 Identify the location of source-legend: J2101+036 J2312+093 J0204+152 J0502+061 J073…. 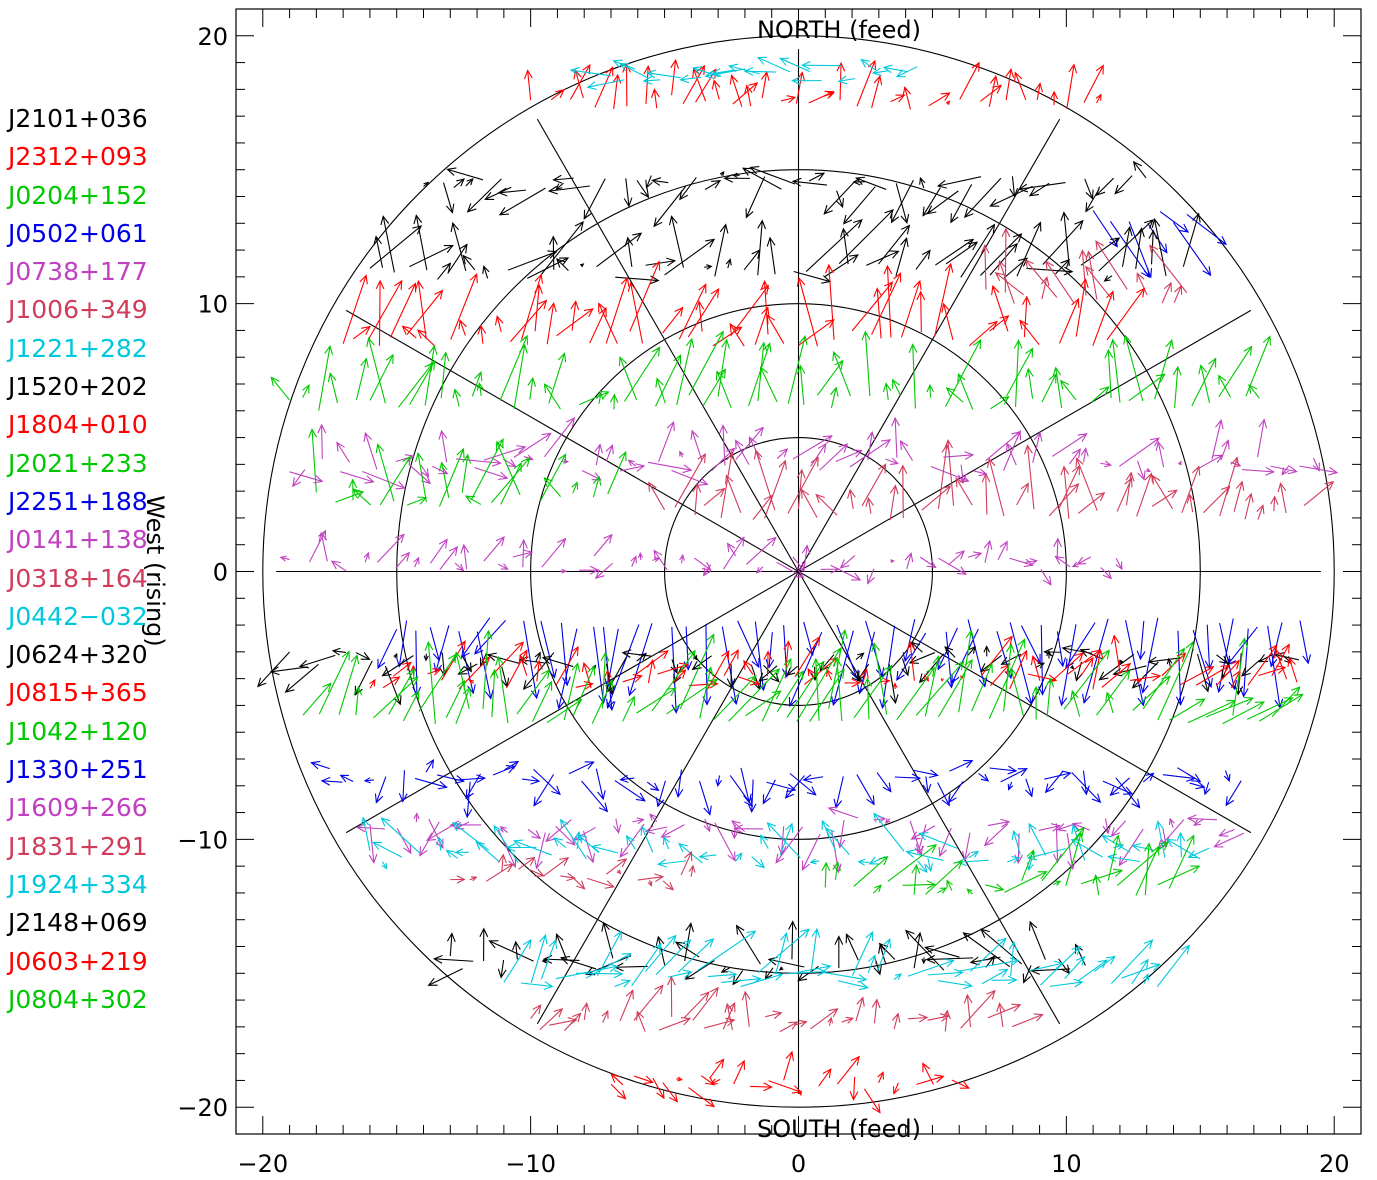
(93, 559).